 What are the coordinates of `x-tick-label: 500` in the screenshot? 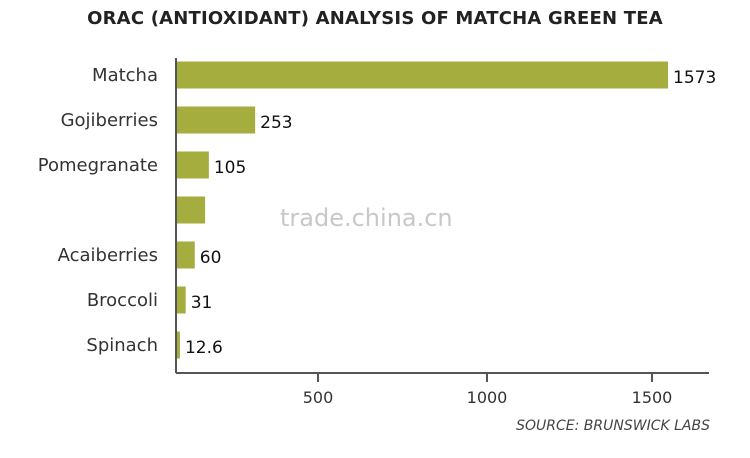 It's located at (318, 397).